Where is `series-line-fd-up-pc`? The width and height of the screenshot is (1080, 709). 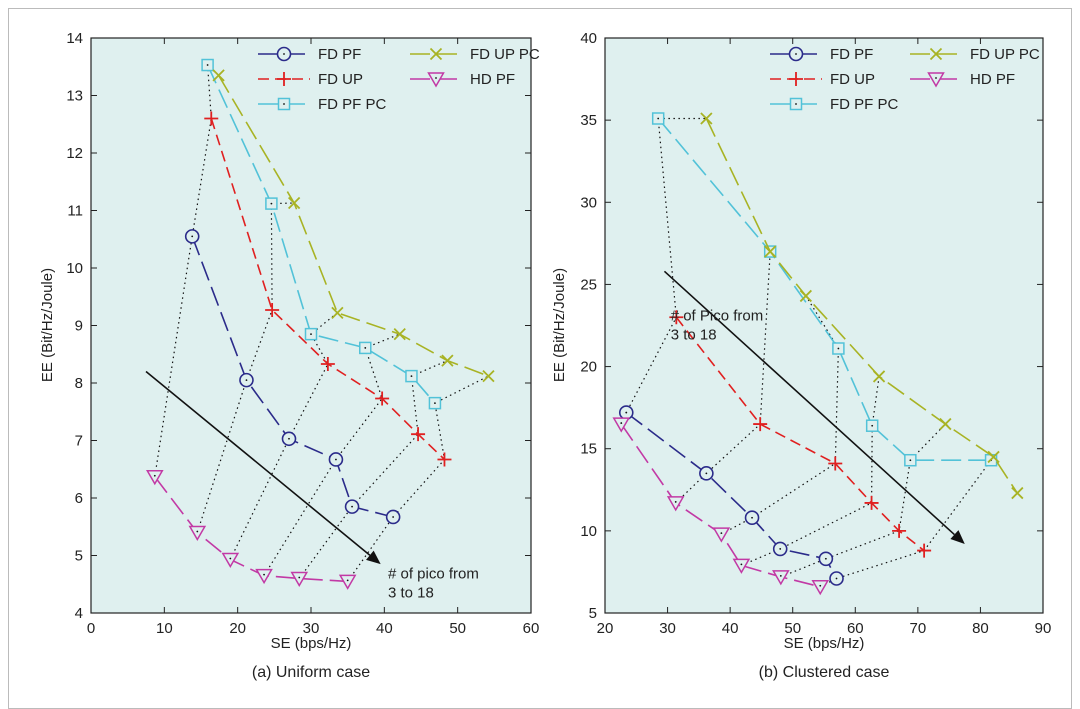
series-line-fd-up-pc is located at coordinates (353, 225).